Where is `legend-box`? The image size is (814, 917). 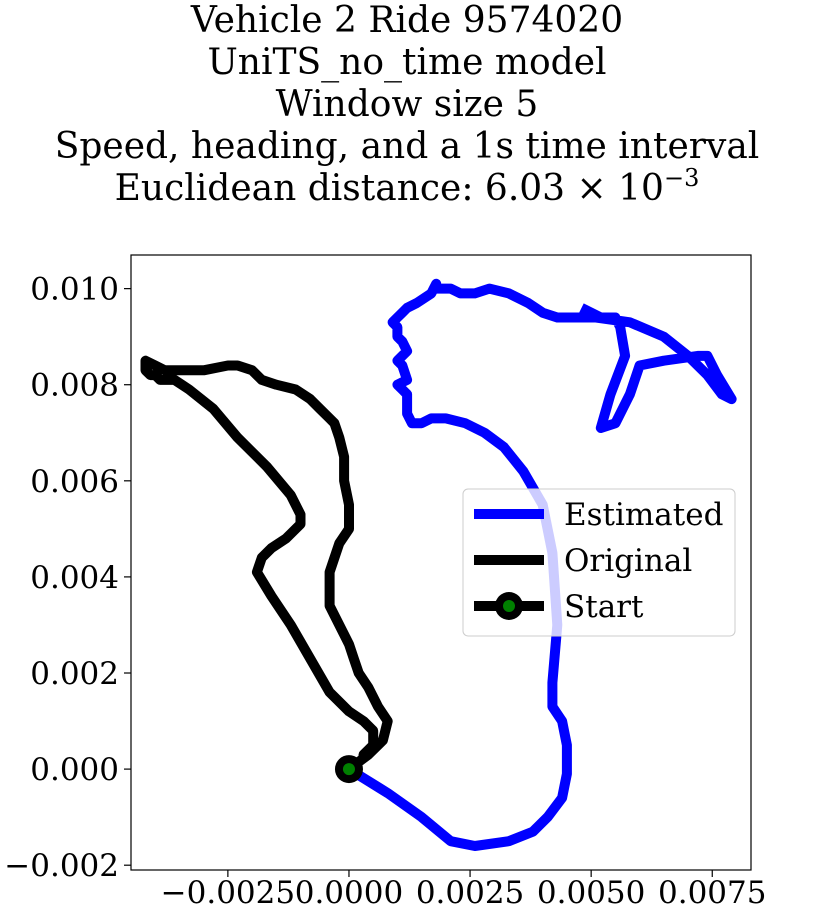 legend-box is located at coordinates (599, 562).